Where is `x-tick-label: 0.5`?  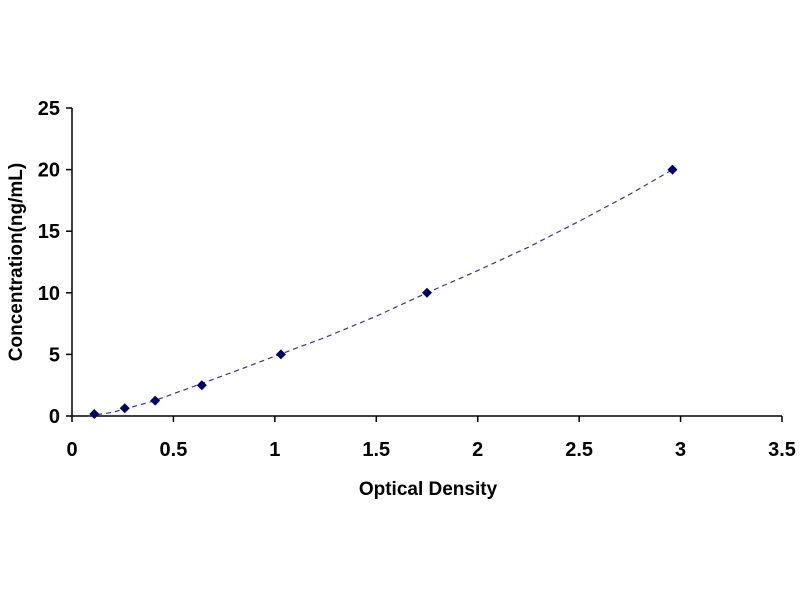
x-tick-label: 0.5 is located at coordinates (174, 450).